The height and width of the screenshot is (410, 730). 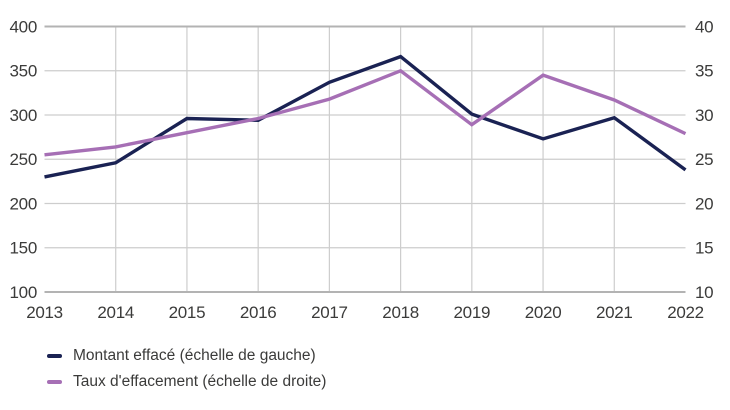 What do you see at coordinates (704, 115) in the screenshot?
I see `y-axis-tick-label-right: 30` at bounding box center [704, 115].